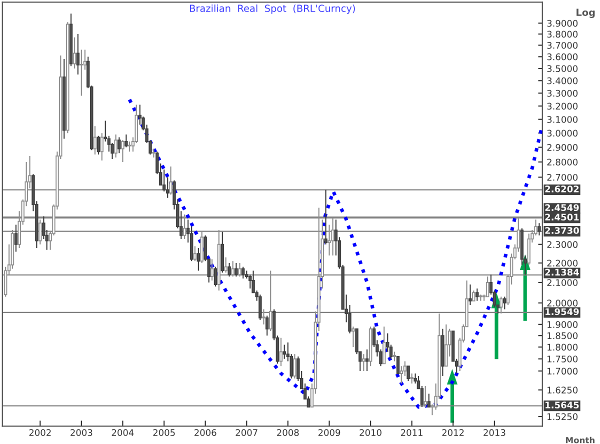  I want to click on y-axis-title: Log, so click(585, 13).